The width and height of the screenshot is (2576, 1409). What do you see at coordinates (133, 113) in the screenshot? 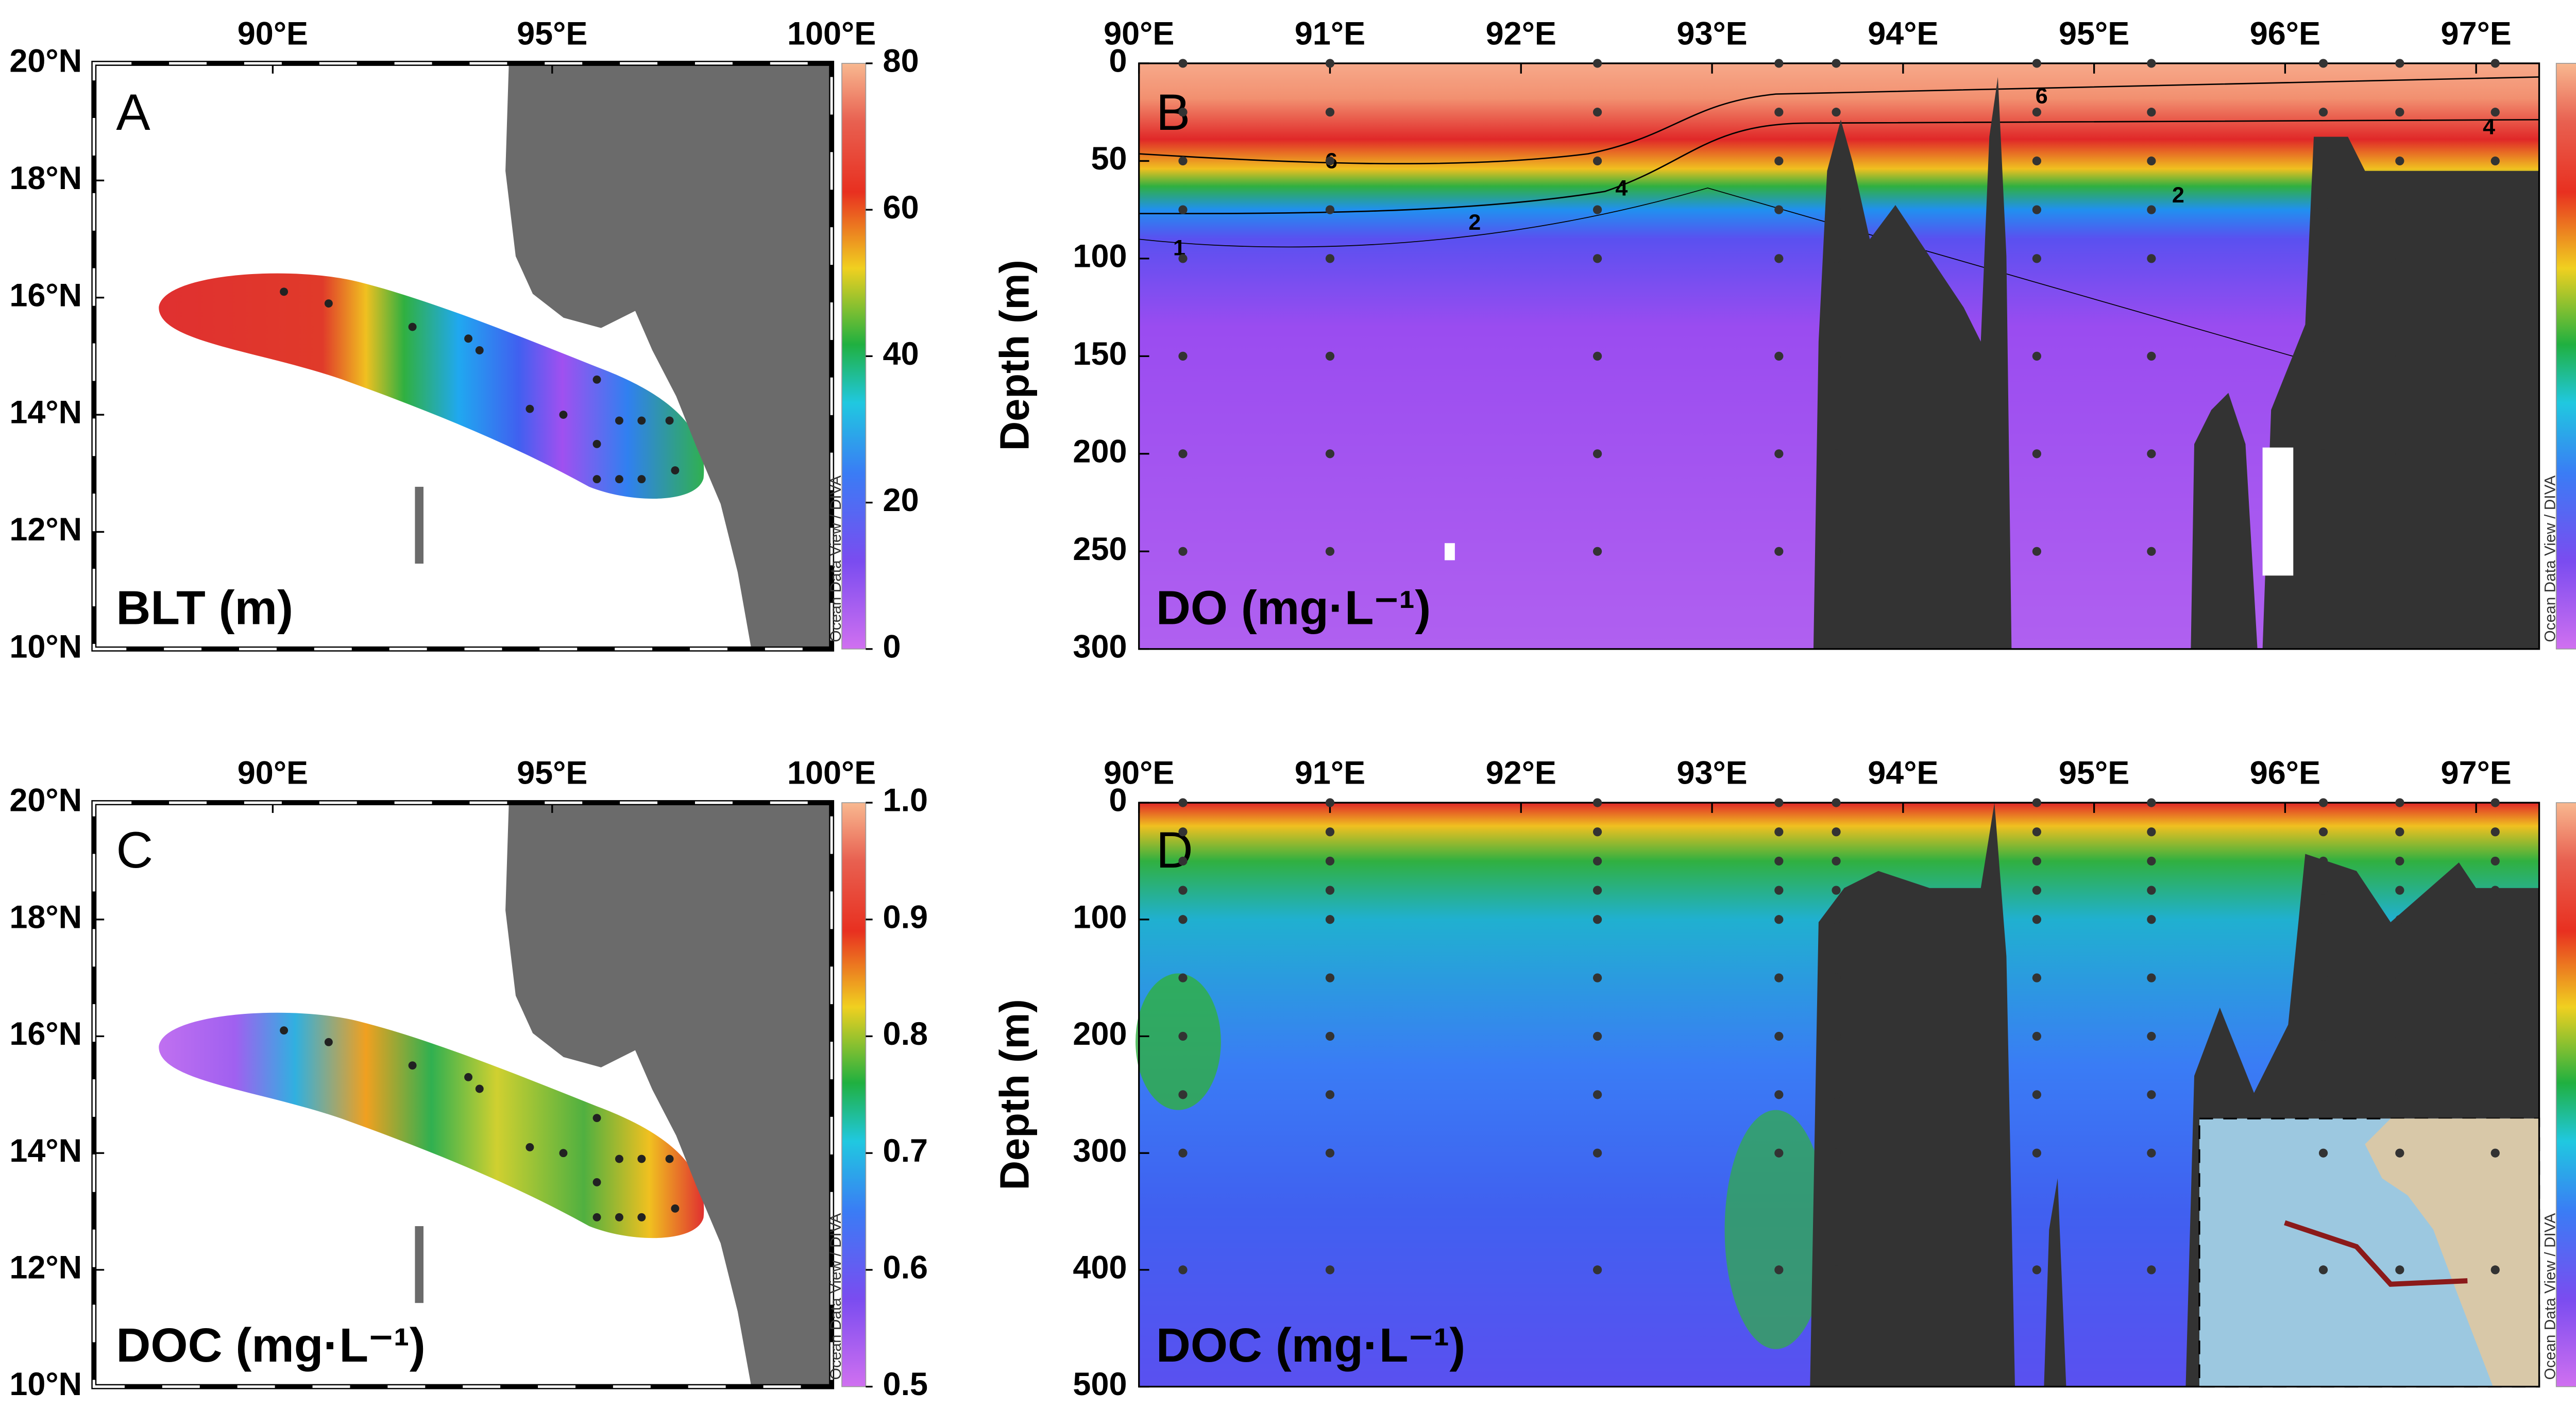
I see `panel-letter: A` at bounding box center [133, 113].